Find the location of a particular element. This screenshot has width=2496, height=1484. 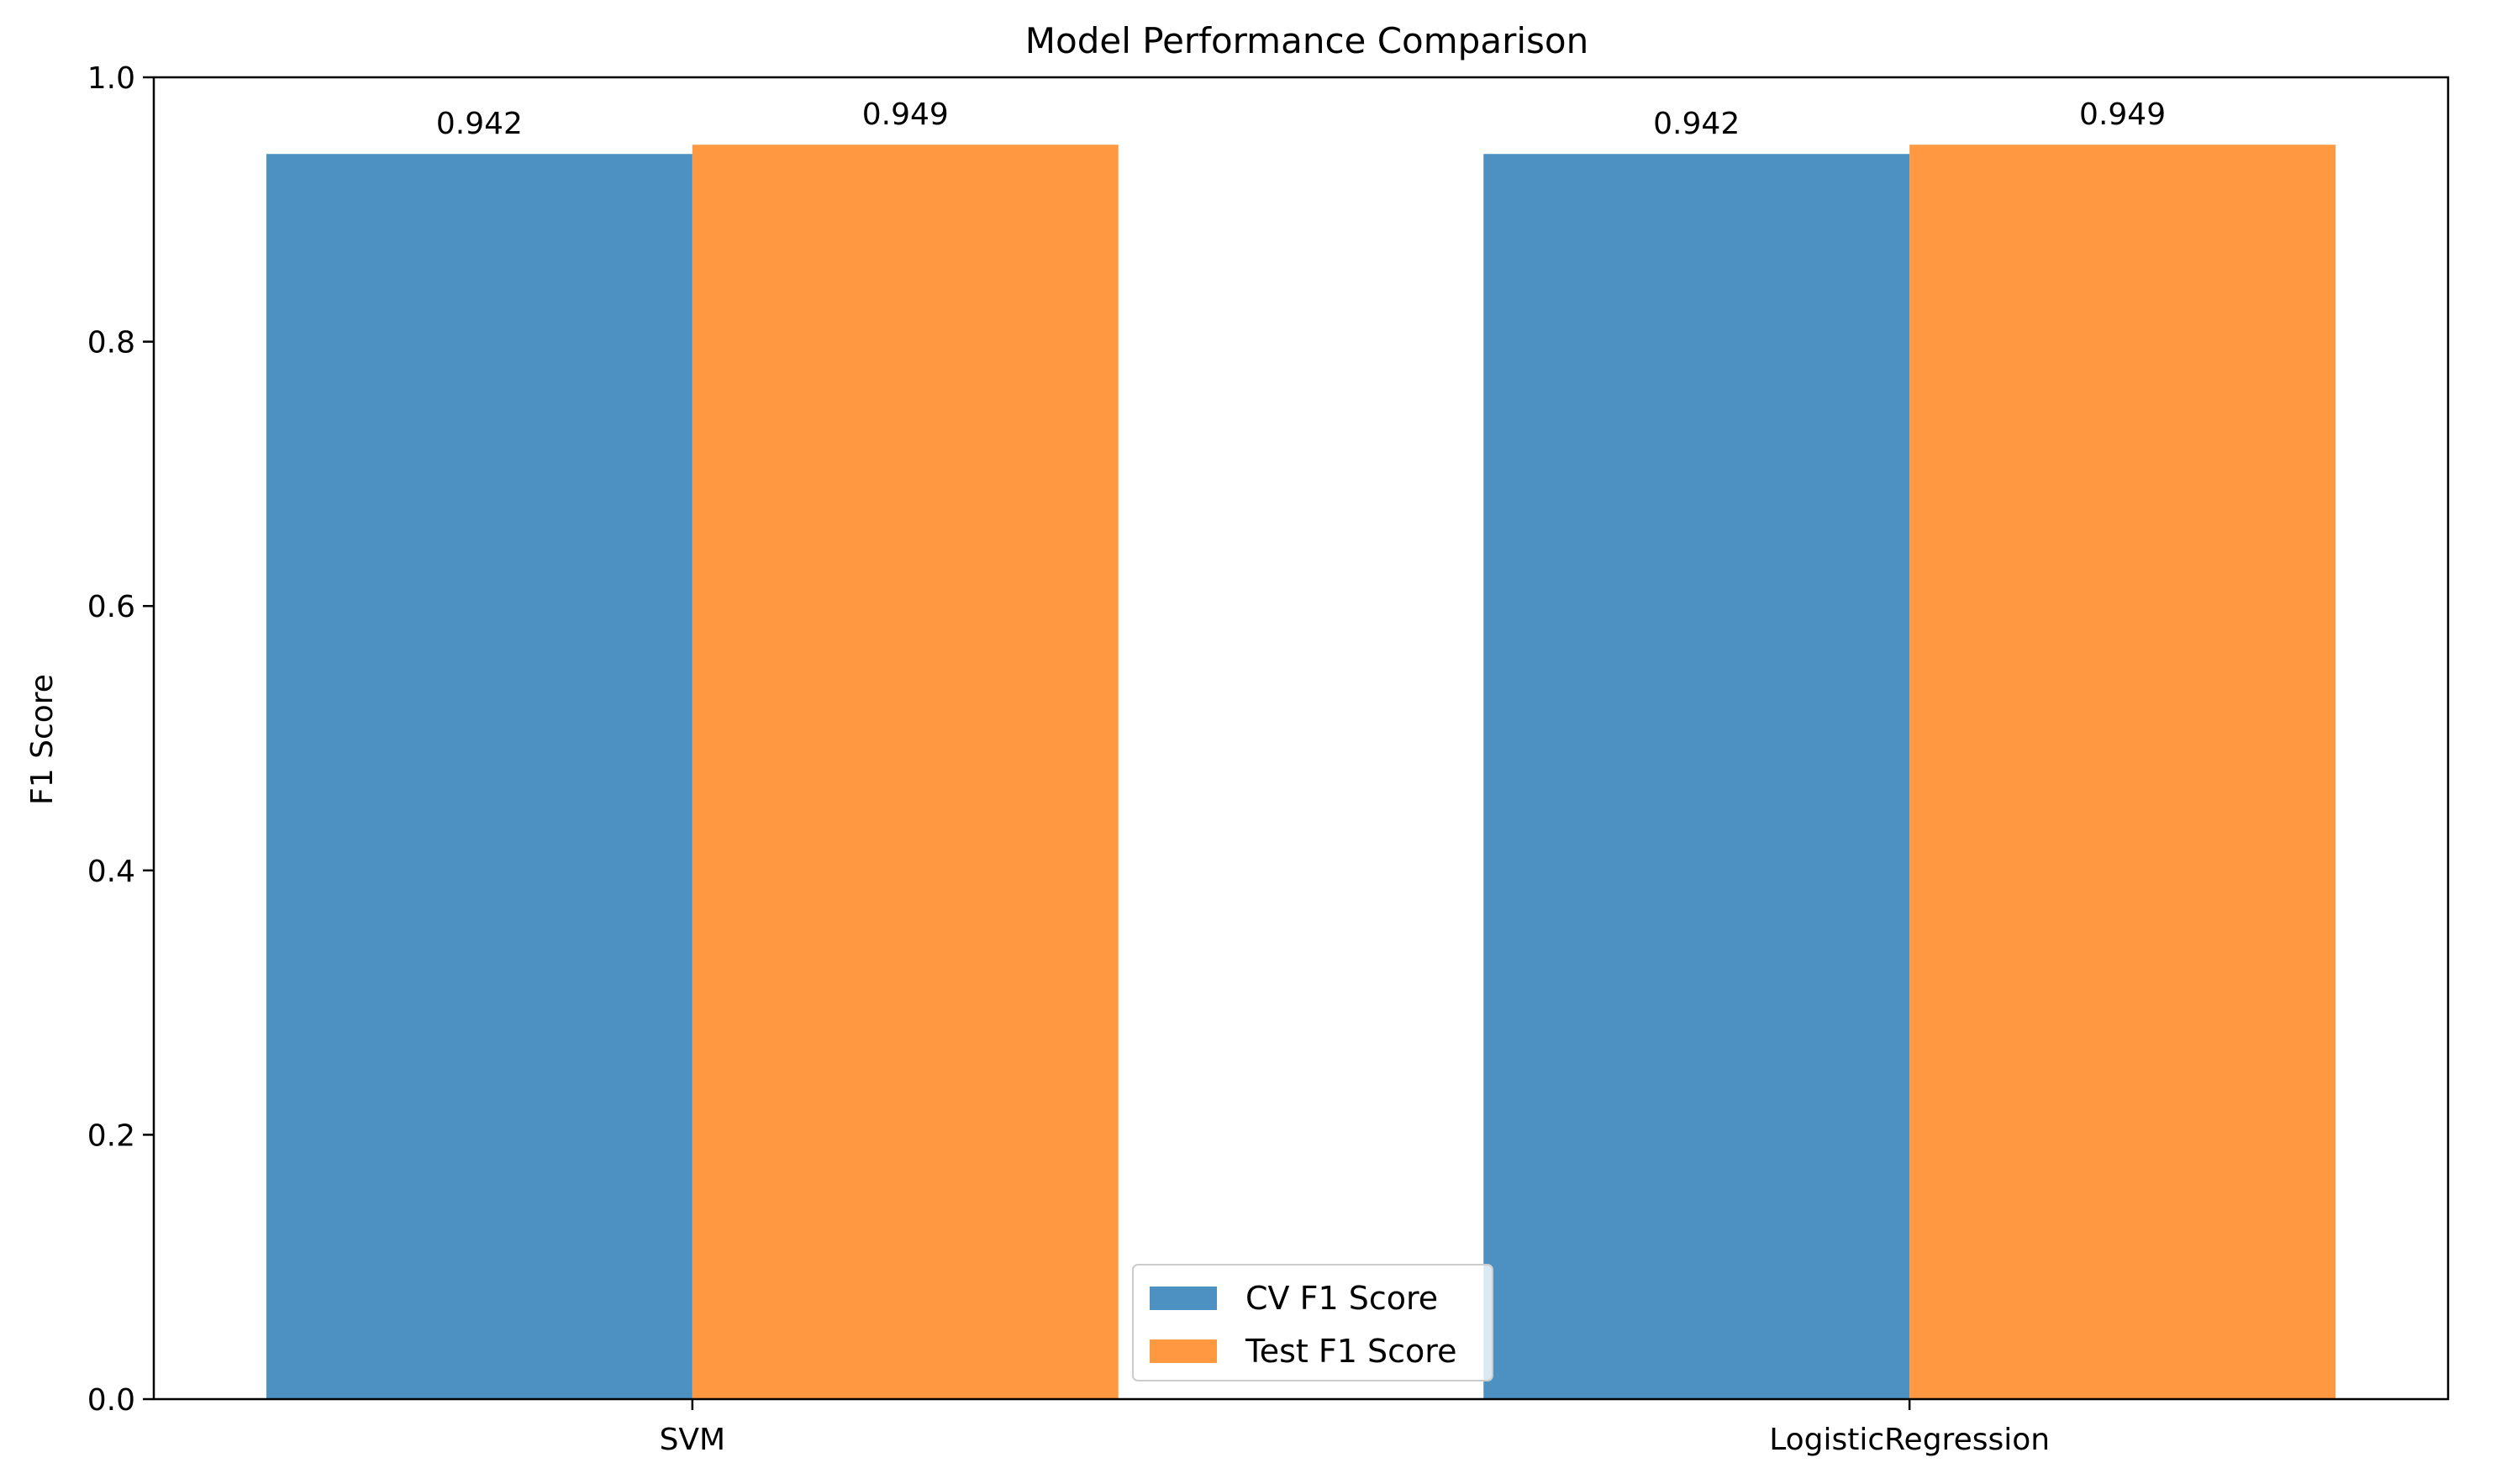

x-tick-label: SVM is located at coordinates (693, 1440).